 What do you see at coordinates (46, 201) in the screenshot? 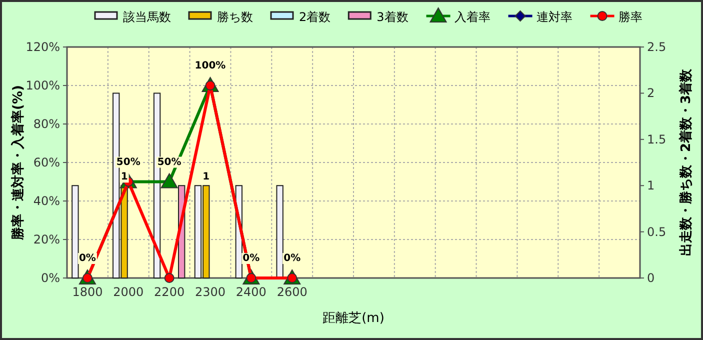
I see `y-tick-label: 40%` at bounding box center [46, 201].